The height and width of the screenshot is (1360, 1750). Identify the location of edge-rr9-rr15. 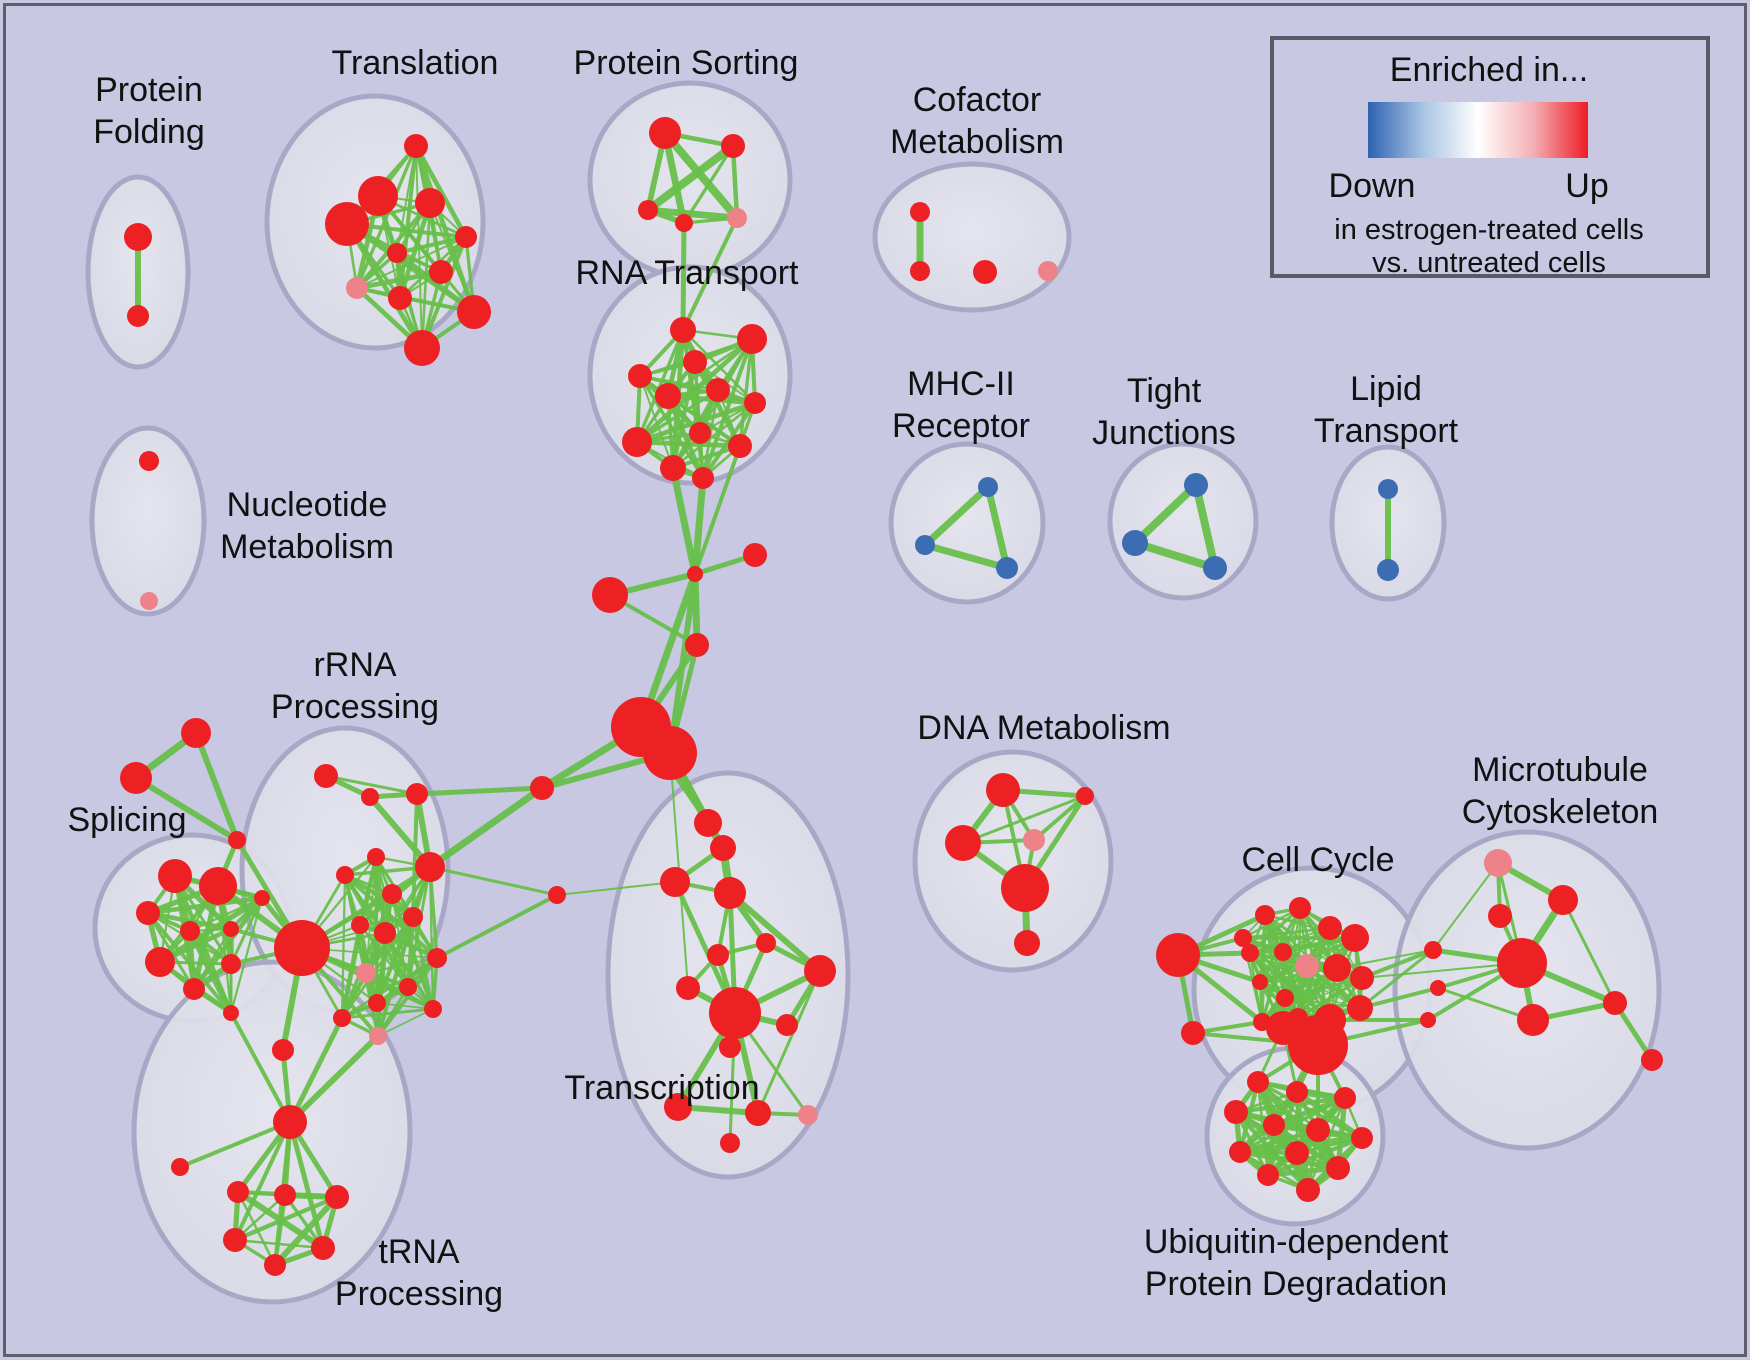
(351, 971).